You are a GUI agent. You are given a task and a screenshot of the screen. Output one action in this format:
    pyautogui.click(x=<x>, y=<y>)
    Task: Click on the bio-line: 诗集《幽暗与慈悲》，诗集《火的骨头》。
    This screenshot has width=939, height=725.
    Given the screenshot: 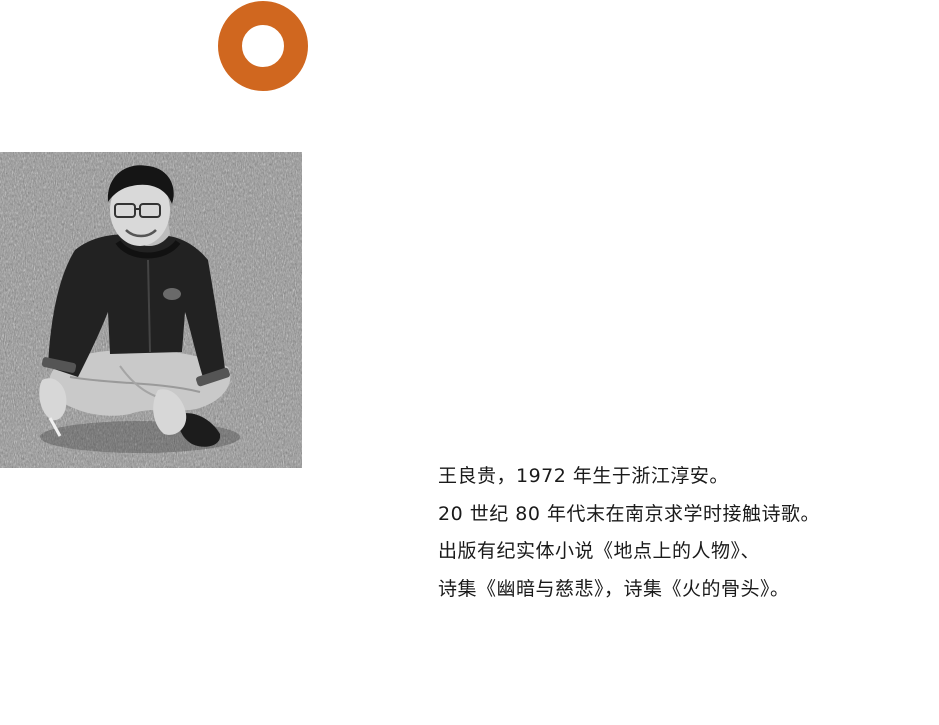 What is the action you would take?
    pyautogui.click(x=614, y=588)
    